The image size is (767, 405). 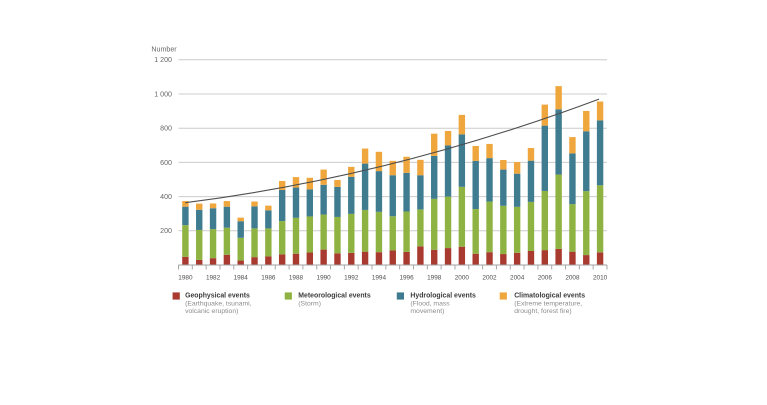 I want to click on svg-text: 2004, so click(x=517, y=278).